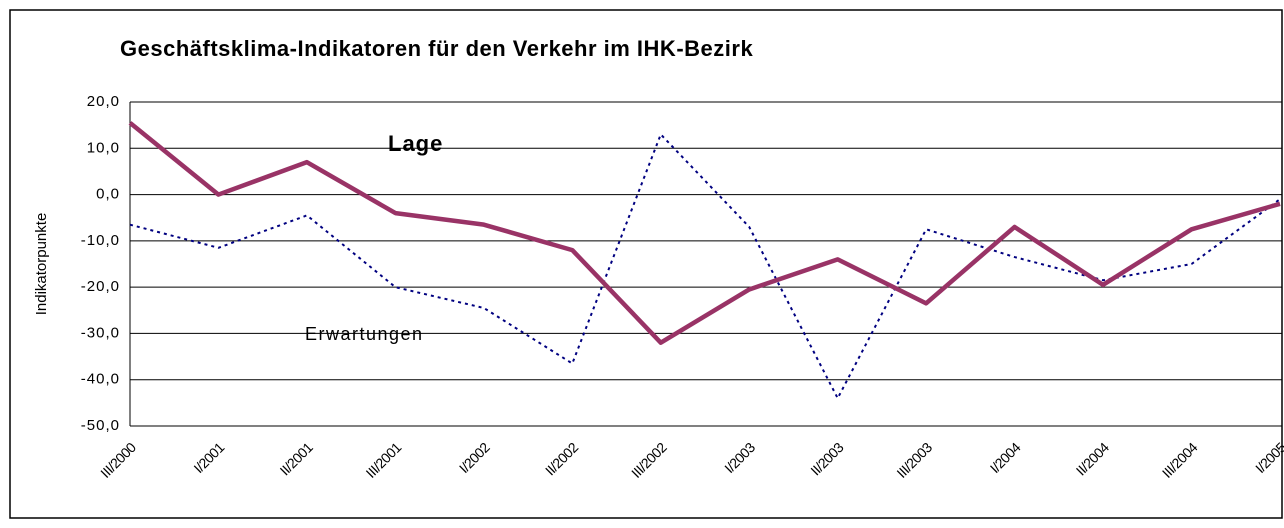 This screenshot has height=528, width=1284. What do you see at coordinates (100, 332) in the screenshot?
I see `y-tick-label: -30,0` at bounding box center [100, 332].